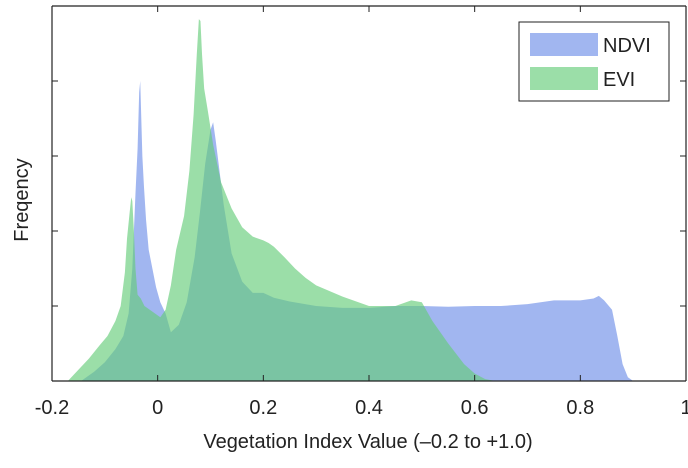 The width and height of the screenshot is (688, 468). What do you see at coordinates (564, 44) in the screenshot?
I see `legend-swatch-ndvi` at bounding box center [564, 44].